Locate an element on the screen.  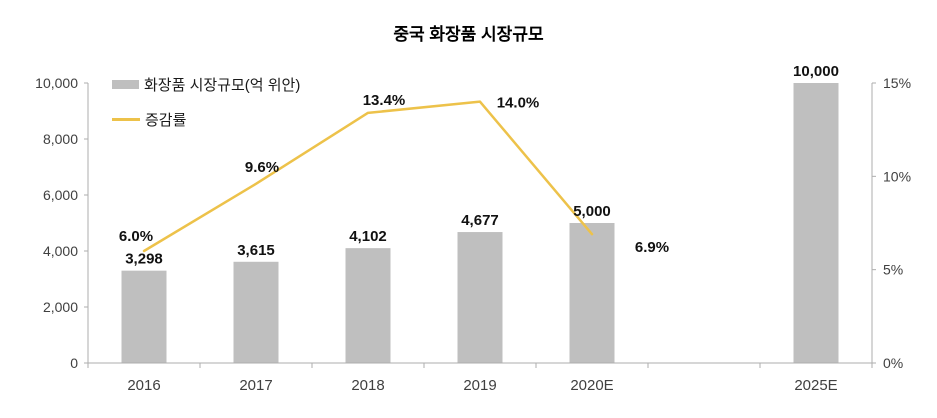
line-value-label: 14.0% is located at coordinates (518, 103).